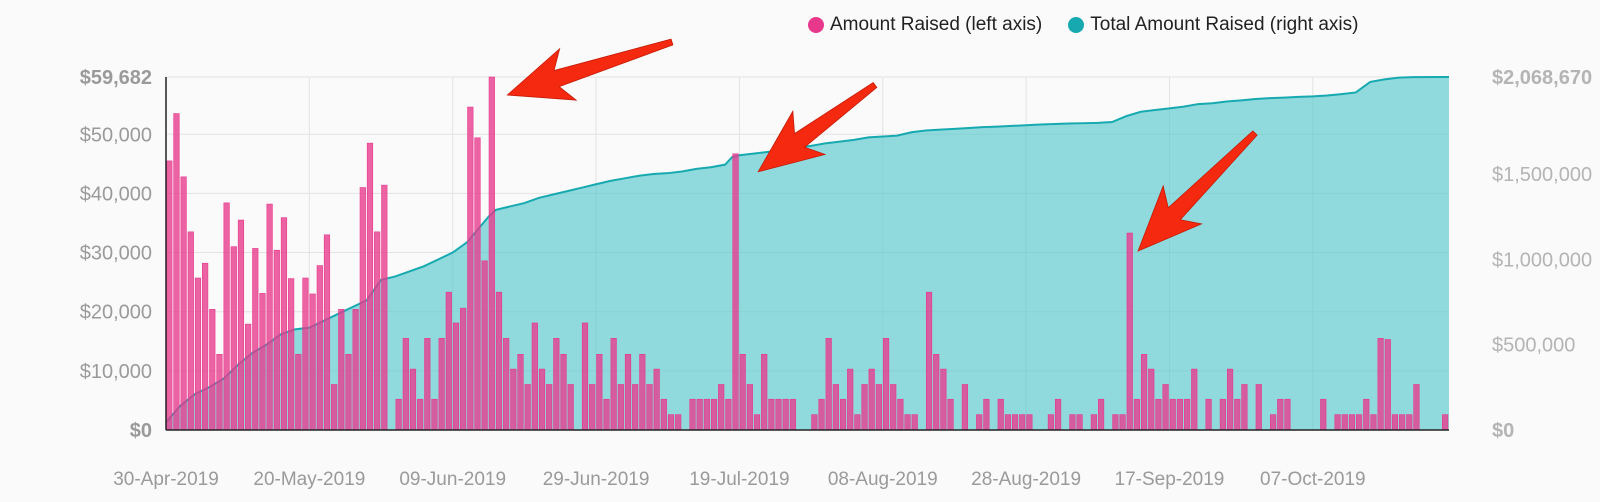 Image resolution: width=1600 pixels, height=502 pixels. I want to click on arrow-shape, so click(1197, 191).